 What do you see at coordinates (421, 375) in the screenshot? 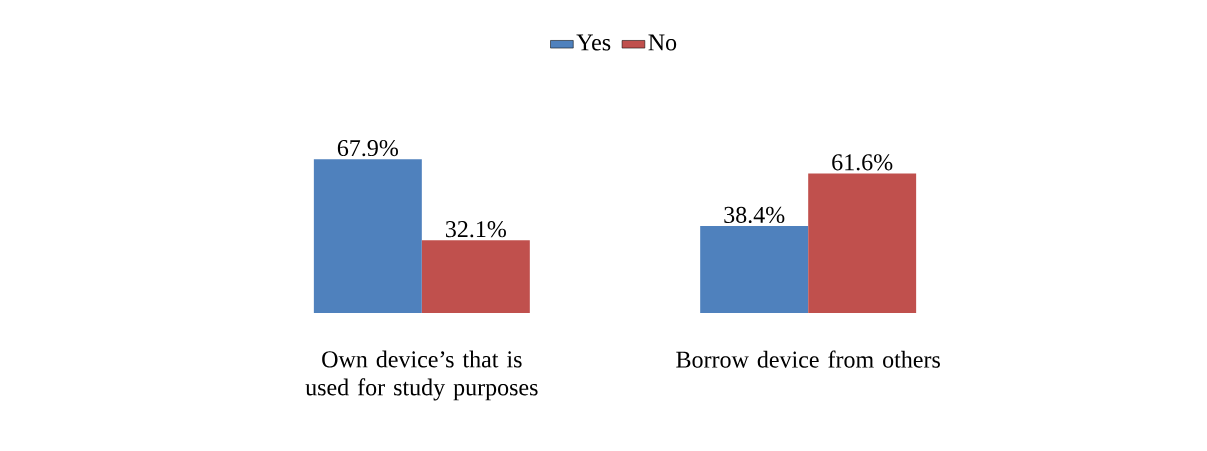
I see `x-tick-label: Own device’s that is used for study purposes` at bounding box center [421, 375].